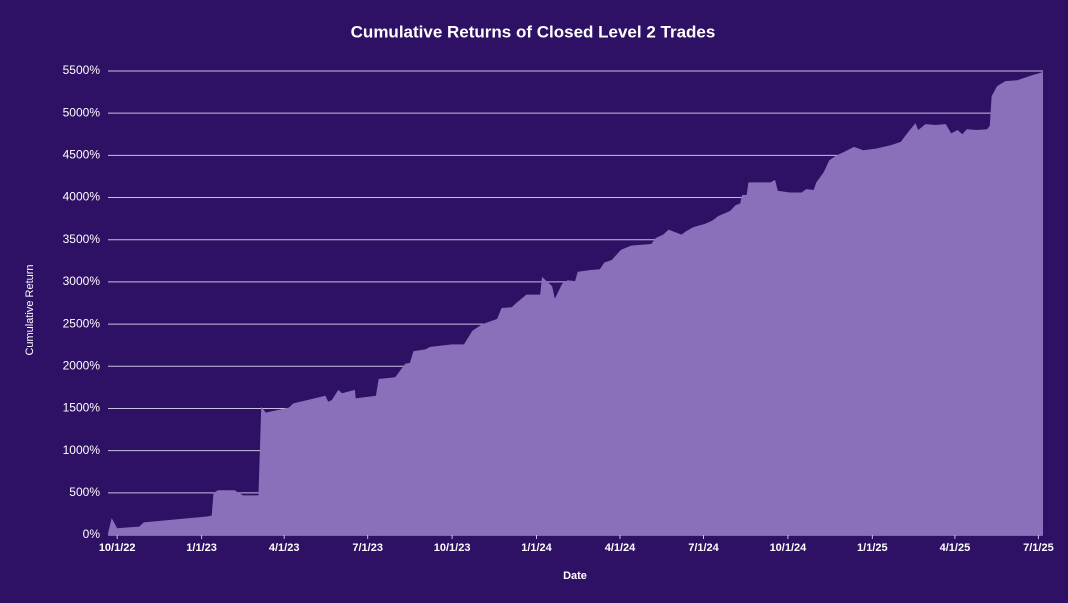  What do you see at coordinates (117, 548) in the screenshot?
I see `x-tick-label: 10/1/22` at bounding box center [117, 548].